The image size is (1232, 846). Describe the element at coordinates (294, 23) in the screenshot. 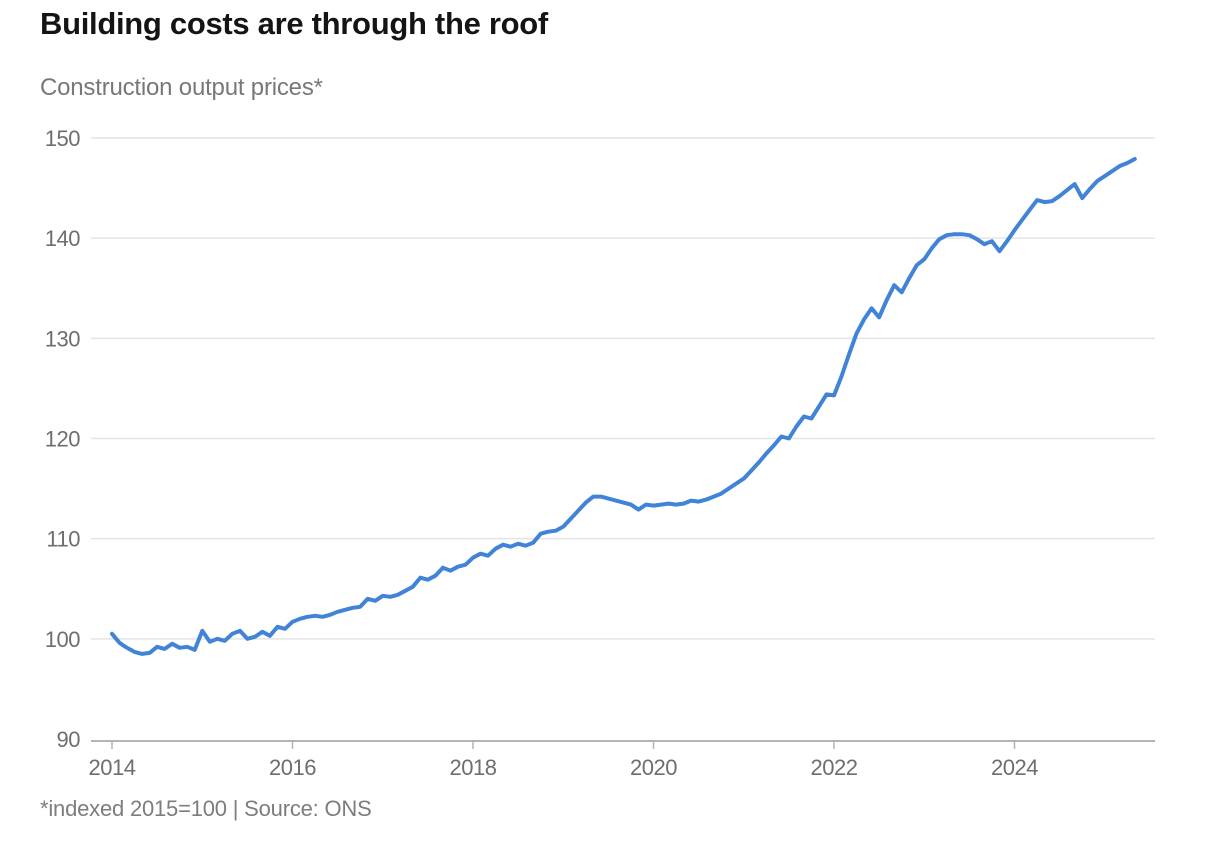

I see `chart-title: Building costs are through the roof` at that location.